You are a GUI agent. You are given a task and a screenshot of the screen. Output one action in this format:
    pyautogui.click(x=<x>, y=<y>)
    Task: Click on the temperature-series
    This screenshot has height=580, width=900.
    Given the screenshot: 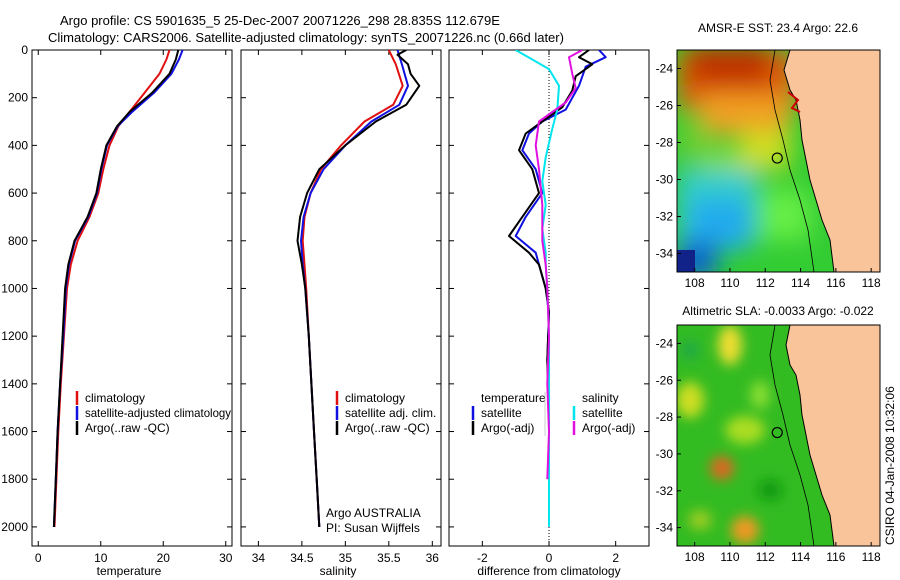 What is the action you would take?
    pyautogui.click(x=118, y=288)
    